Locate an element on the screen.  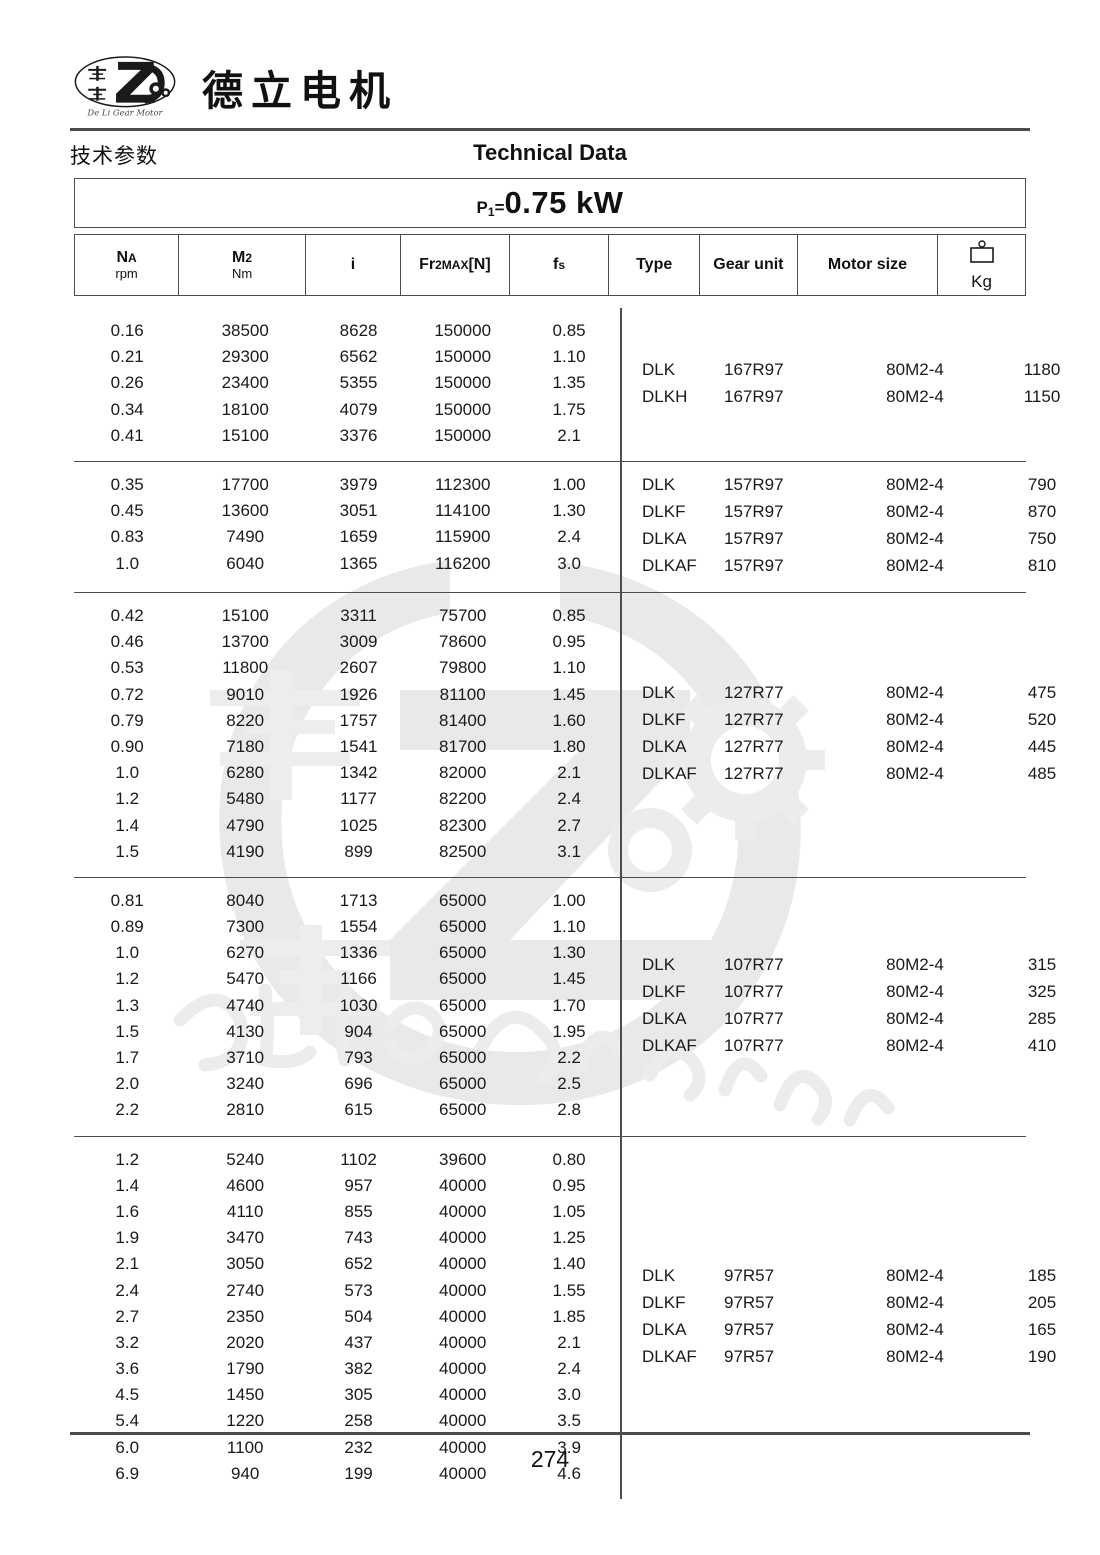
cell-na: 0.35 is located at coordinates (127, 485).